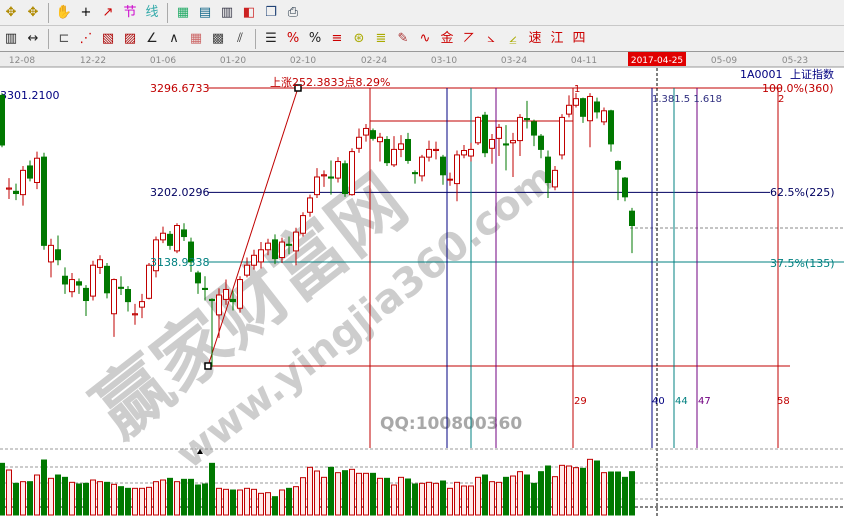  Describe the element at coordinates (240, 38) in the screenshot. I see `parallel-icon: ⫽` at that location.